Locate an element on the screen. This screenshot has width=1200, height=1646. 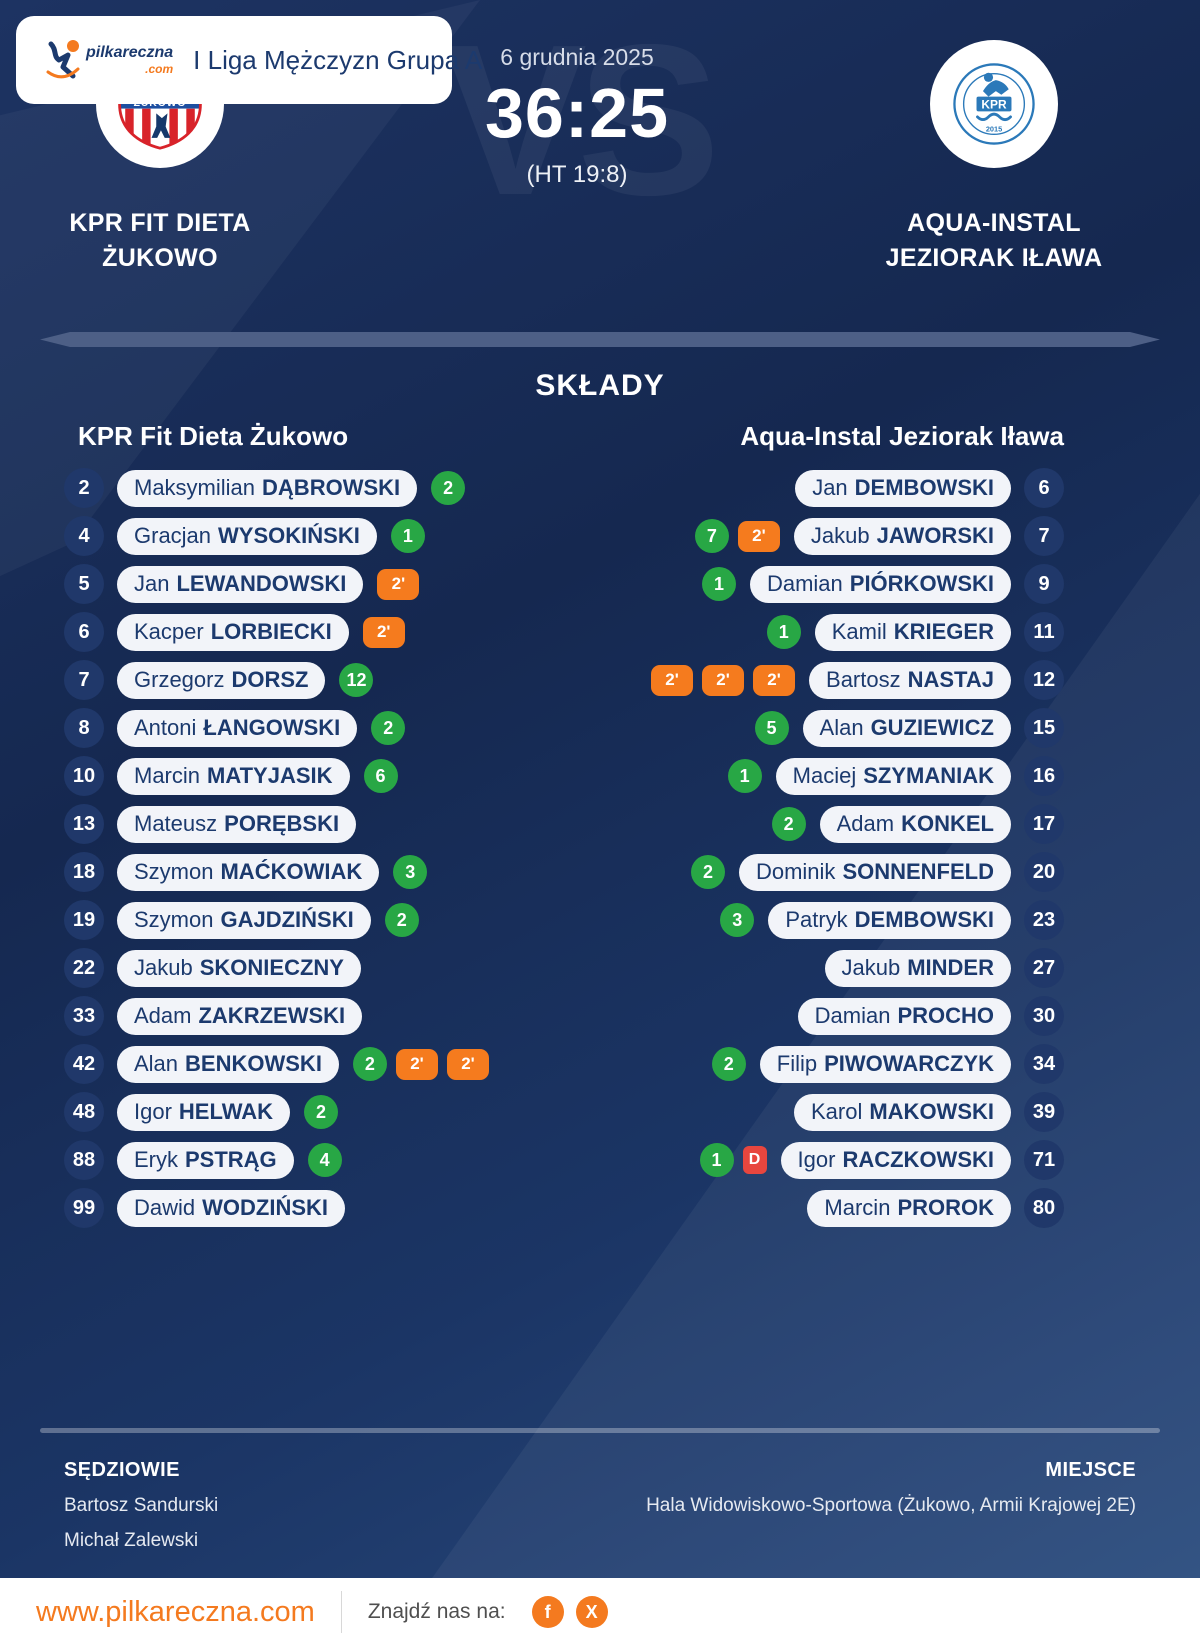
player-number-badge: 11 is located at coordinates (1044, 632).